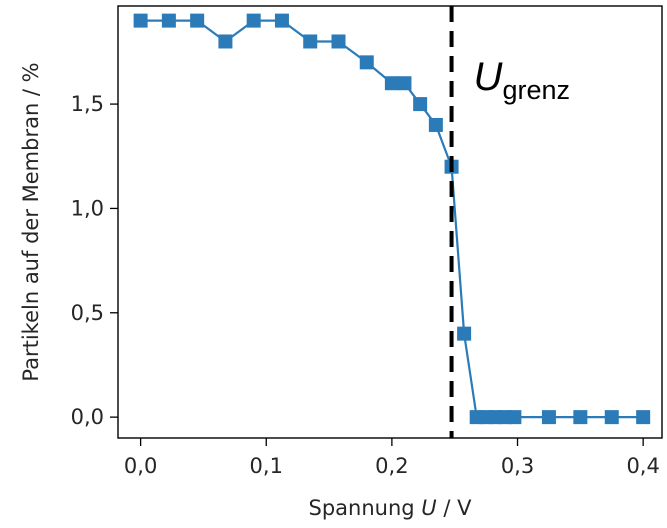  What do you see at coordinates (536, 90) in the screenshot?
I see `threshold-annotation-subscript: grenz` at bounding box center [536, 90].